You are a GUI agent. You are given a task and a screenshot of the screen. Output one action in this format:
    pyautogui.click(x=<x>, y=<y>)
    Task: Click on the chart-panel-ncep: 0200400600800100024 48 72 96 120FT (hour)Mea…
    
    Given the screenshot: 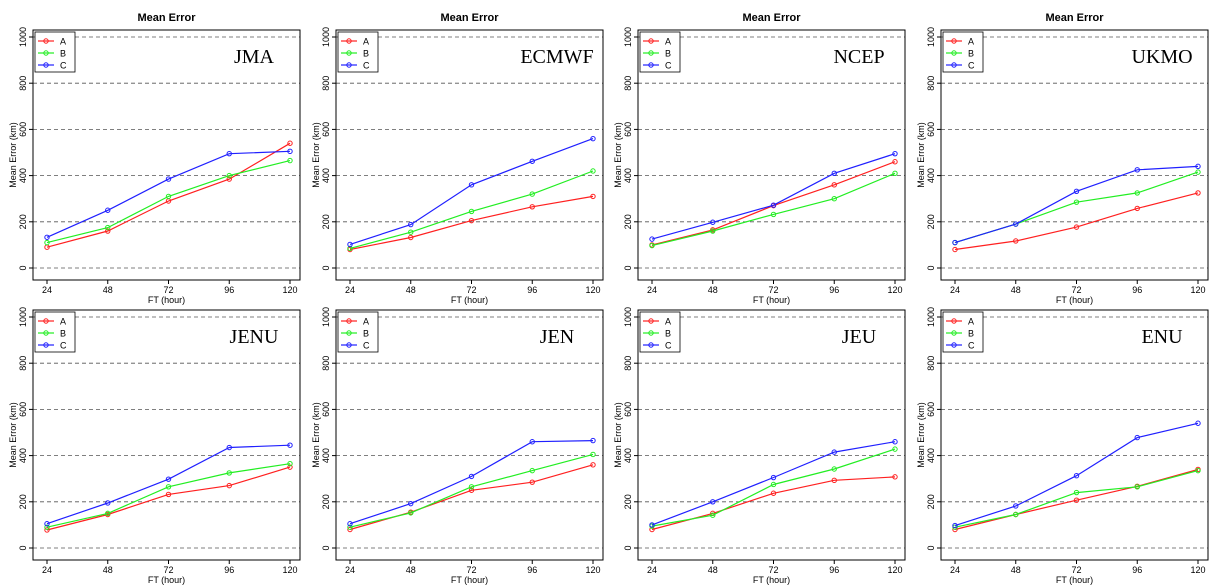 What is the action you would take?
    pyautogui.click(x=759, y=158)
    